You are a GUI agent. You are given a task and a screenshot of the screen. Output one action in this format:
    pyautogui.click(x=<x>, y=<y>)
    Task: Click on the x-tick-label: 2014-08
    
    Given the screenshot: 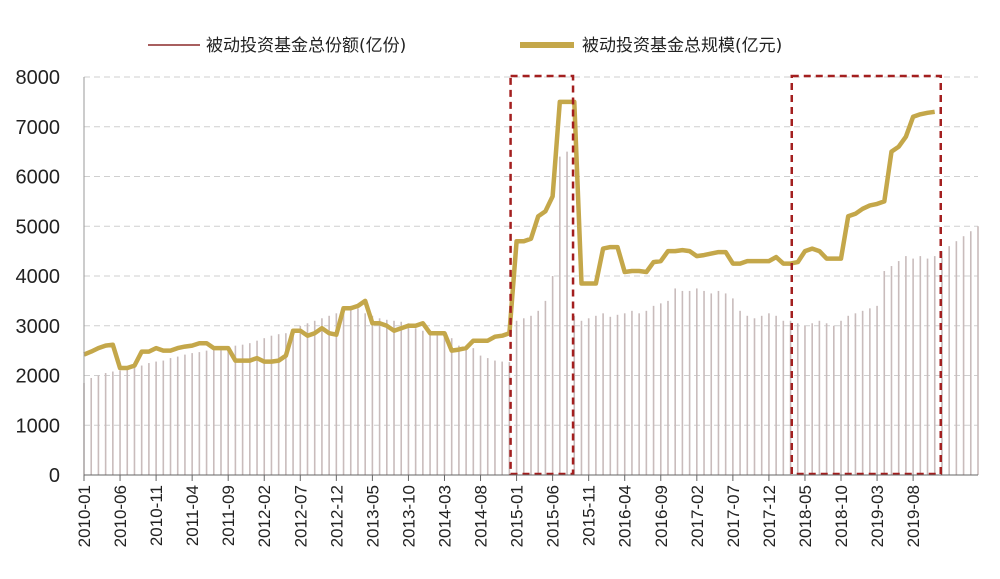 What is the action you would take?
    pyautogui.click(x=481, y=516)
    